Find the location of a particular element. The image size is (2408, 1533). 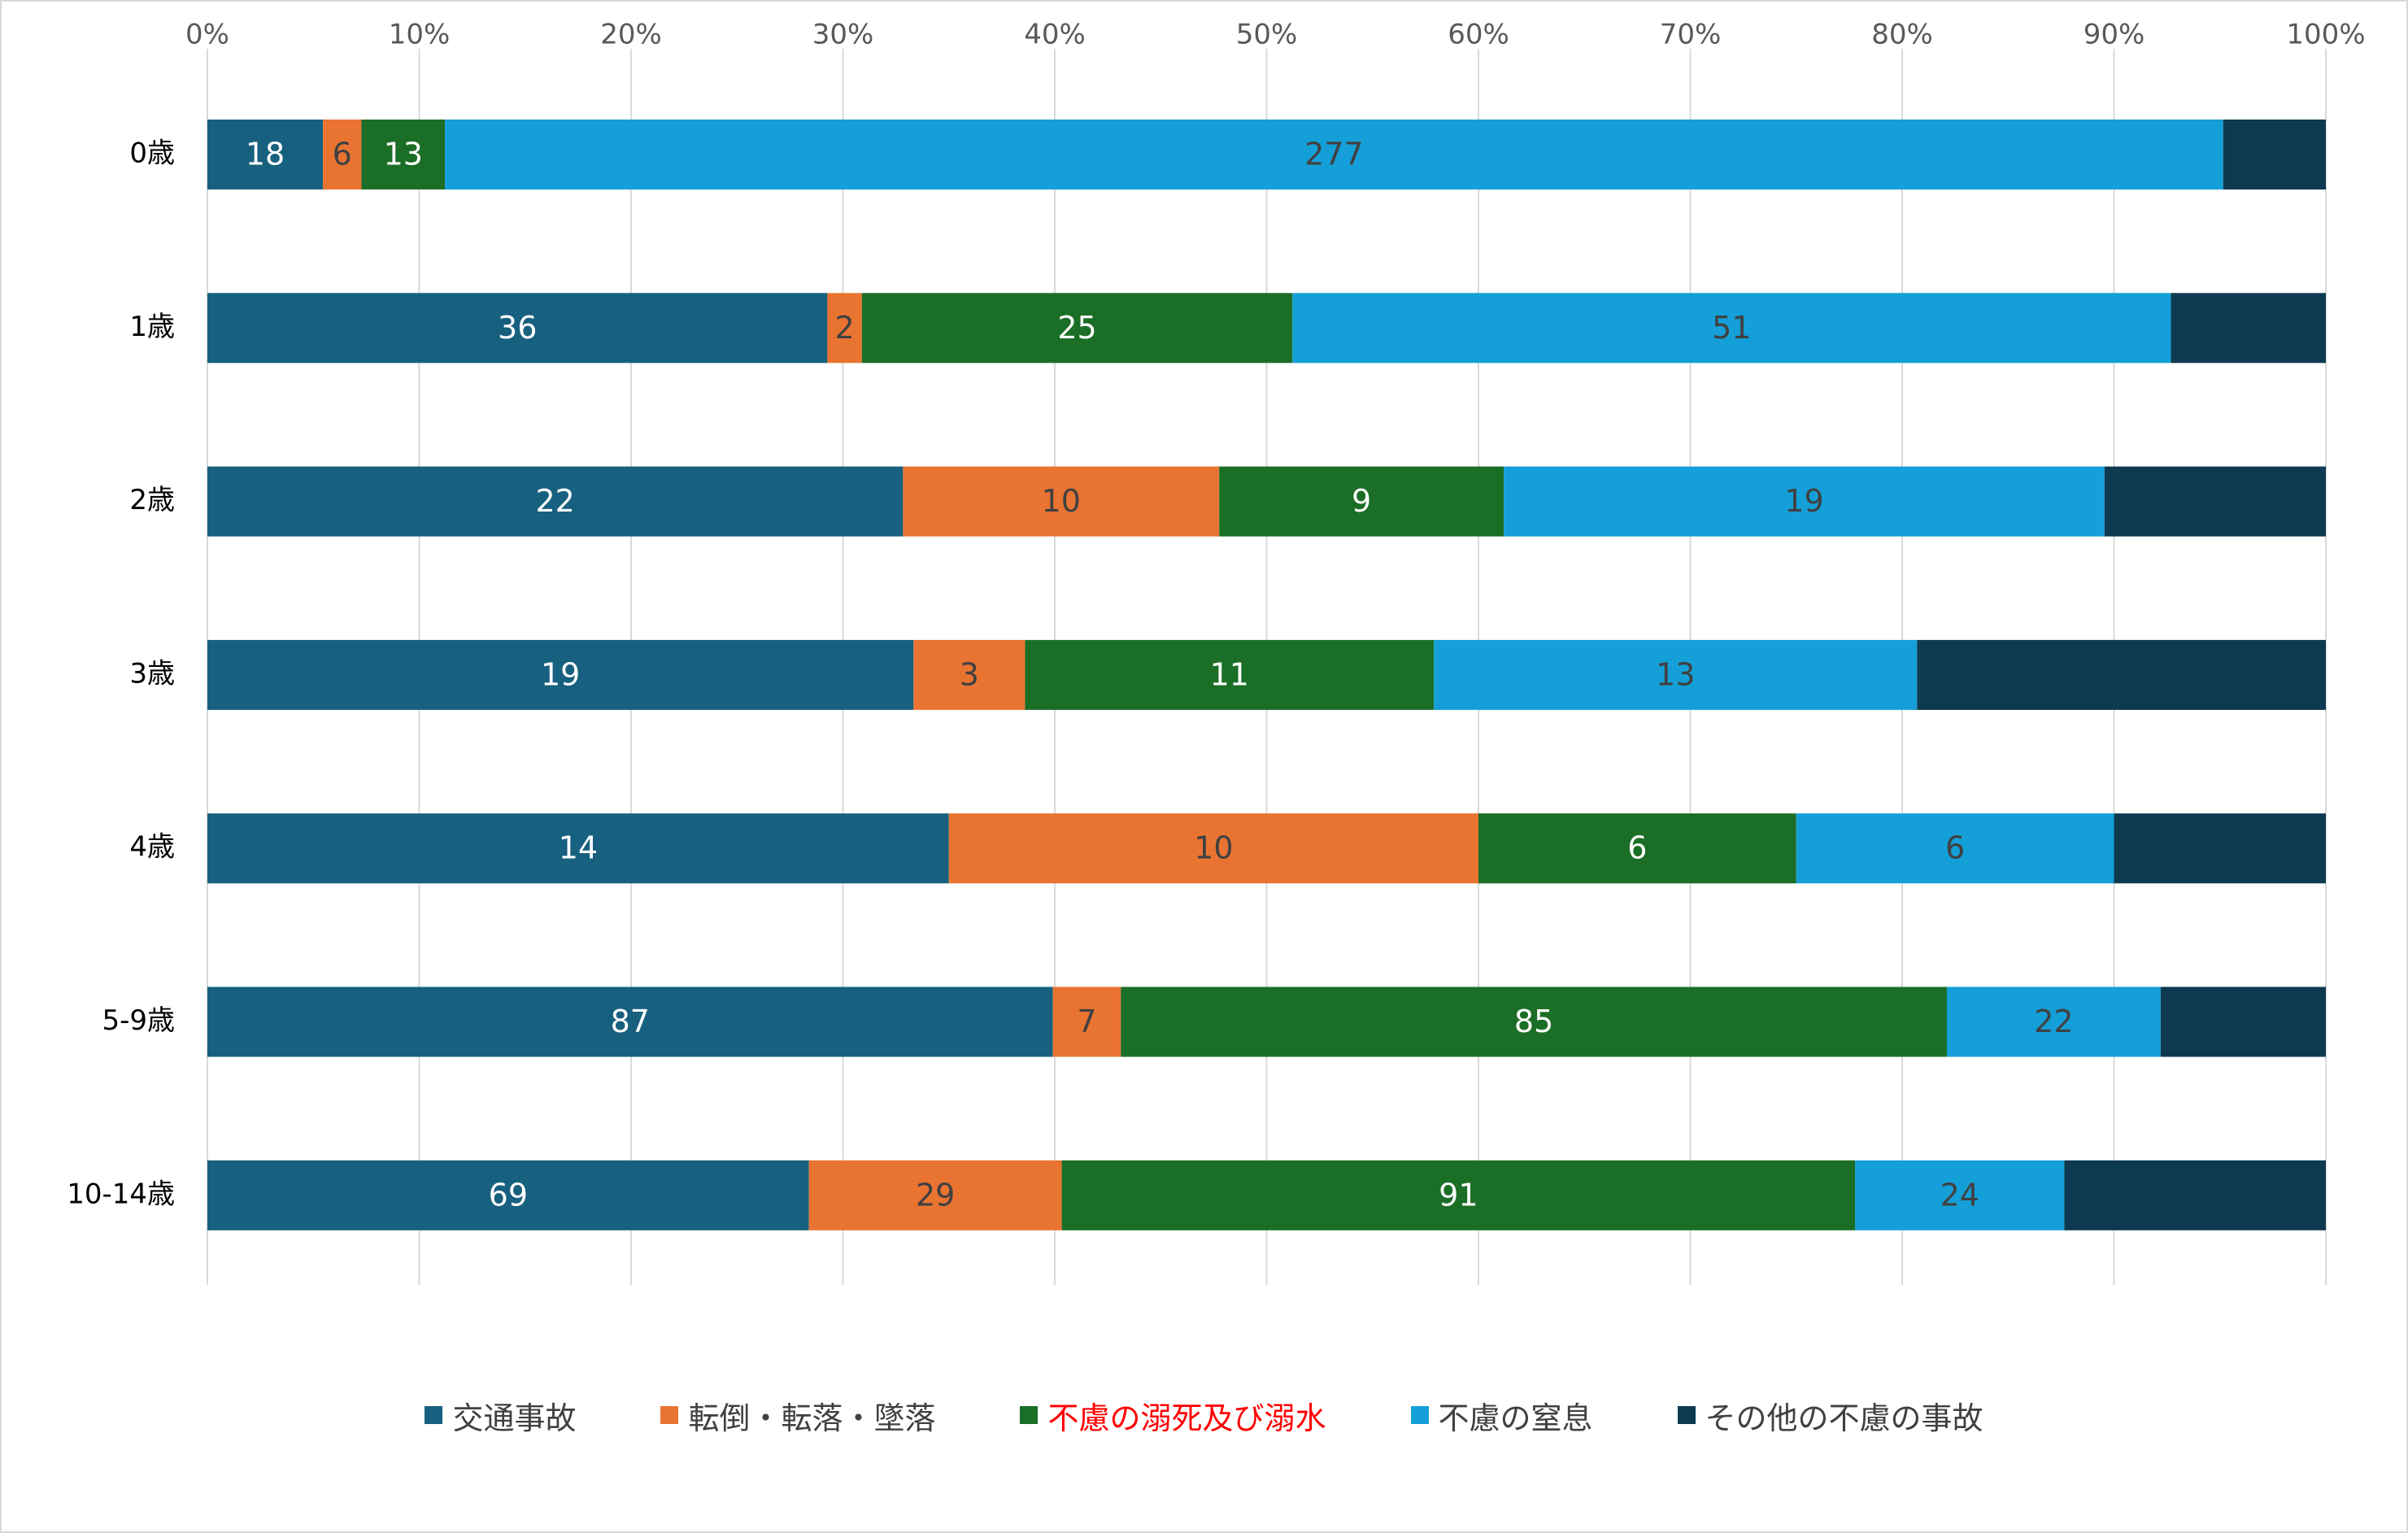

data-label: 25 is located at coordinates (1076, 328).